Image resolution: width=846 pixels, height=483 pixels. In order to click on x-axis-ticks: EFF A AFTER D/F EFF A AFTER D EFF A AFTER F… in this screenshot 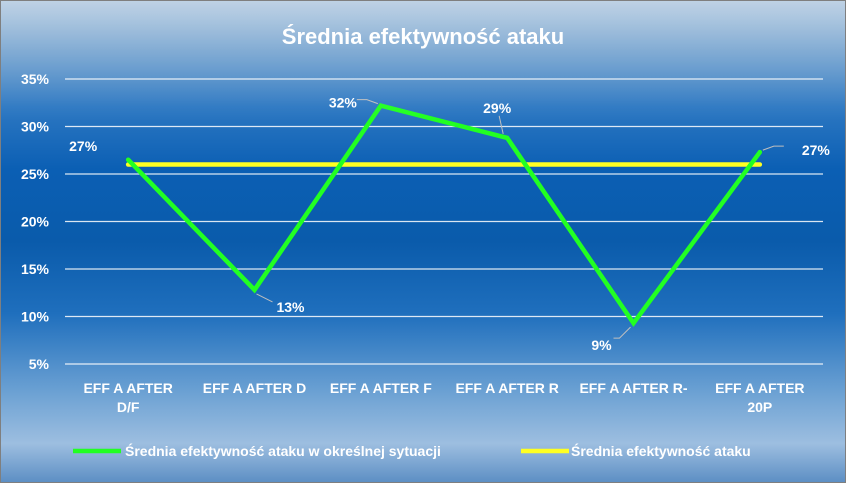, I will do `click(443, 397)`.